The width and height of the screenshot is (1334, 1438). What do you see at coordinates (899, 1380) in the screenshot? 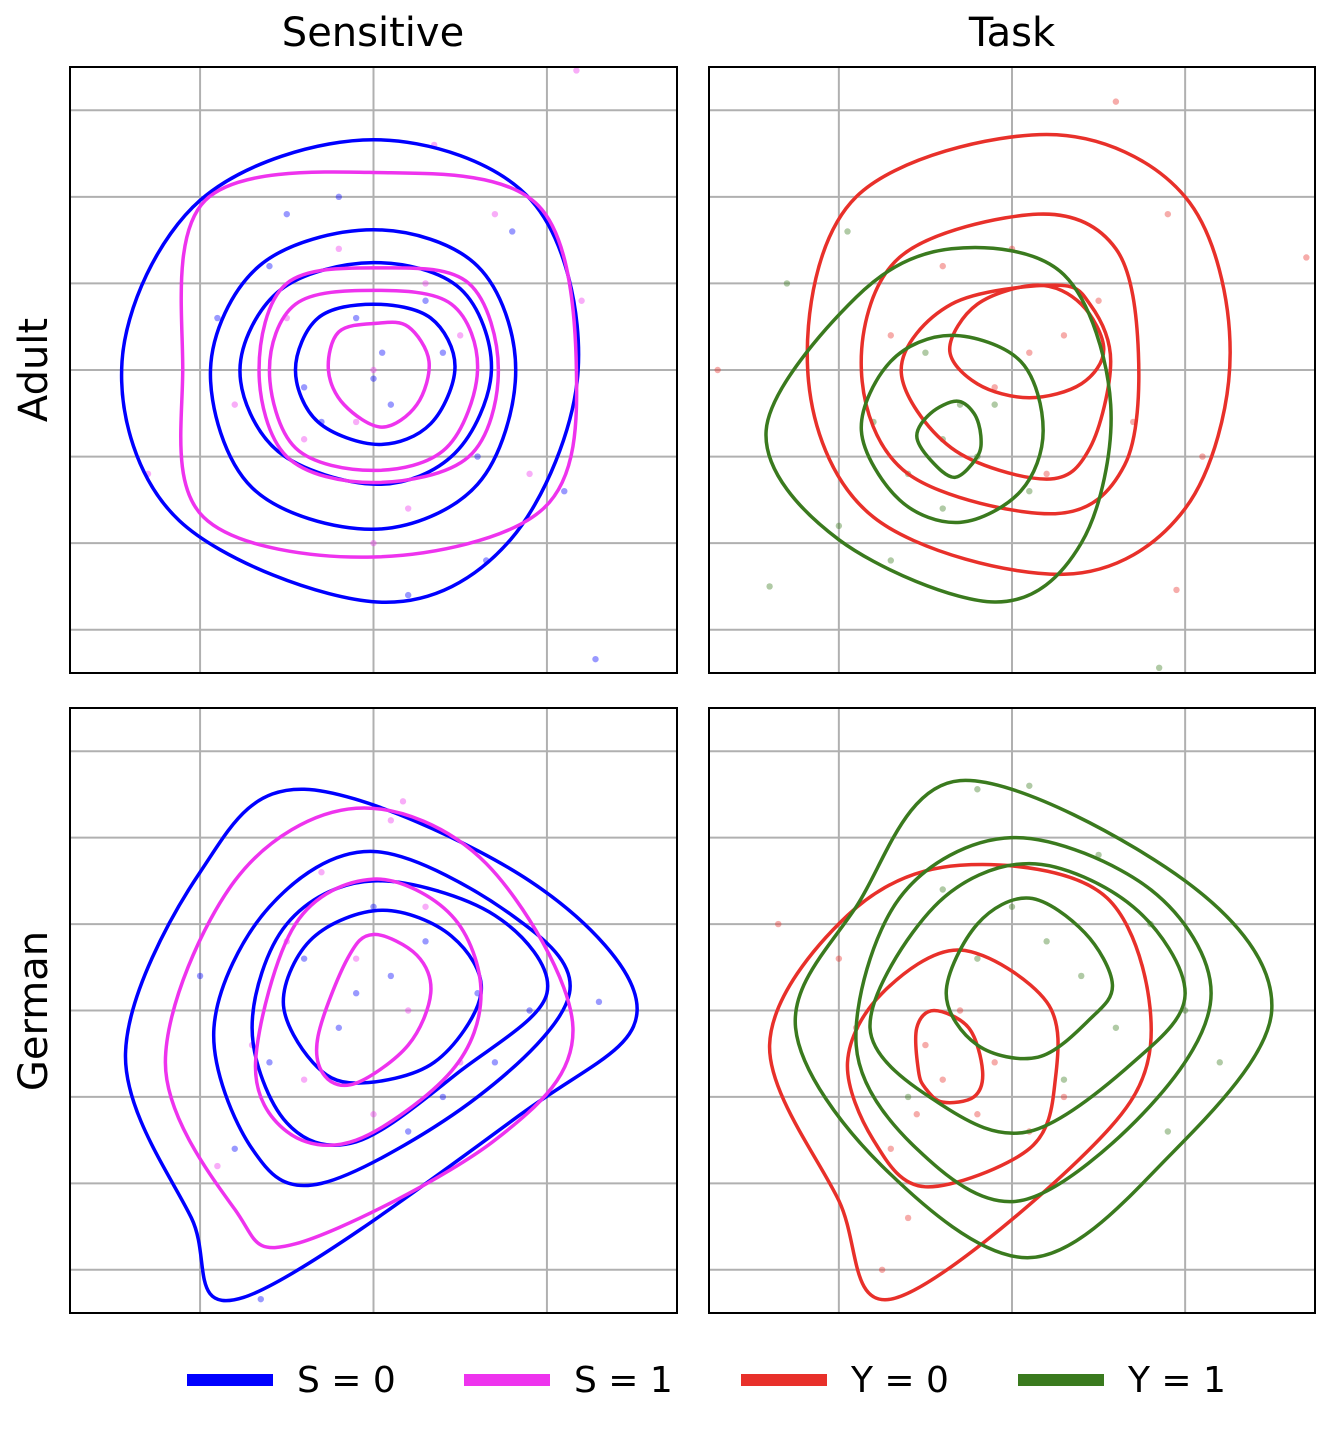
I see `legend-label: Y = 0` at bounding box center [899, 1380].